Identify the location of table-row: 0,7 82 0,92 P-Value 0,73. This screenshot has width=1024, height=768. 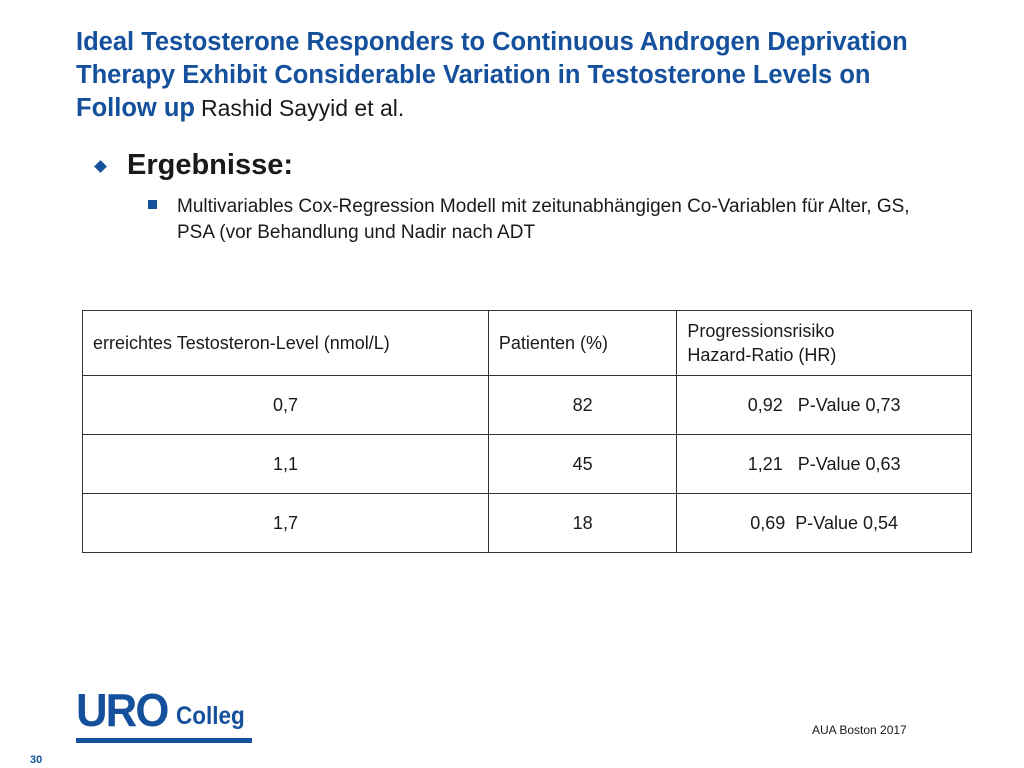
(527, 405).